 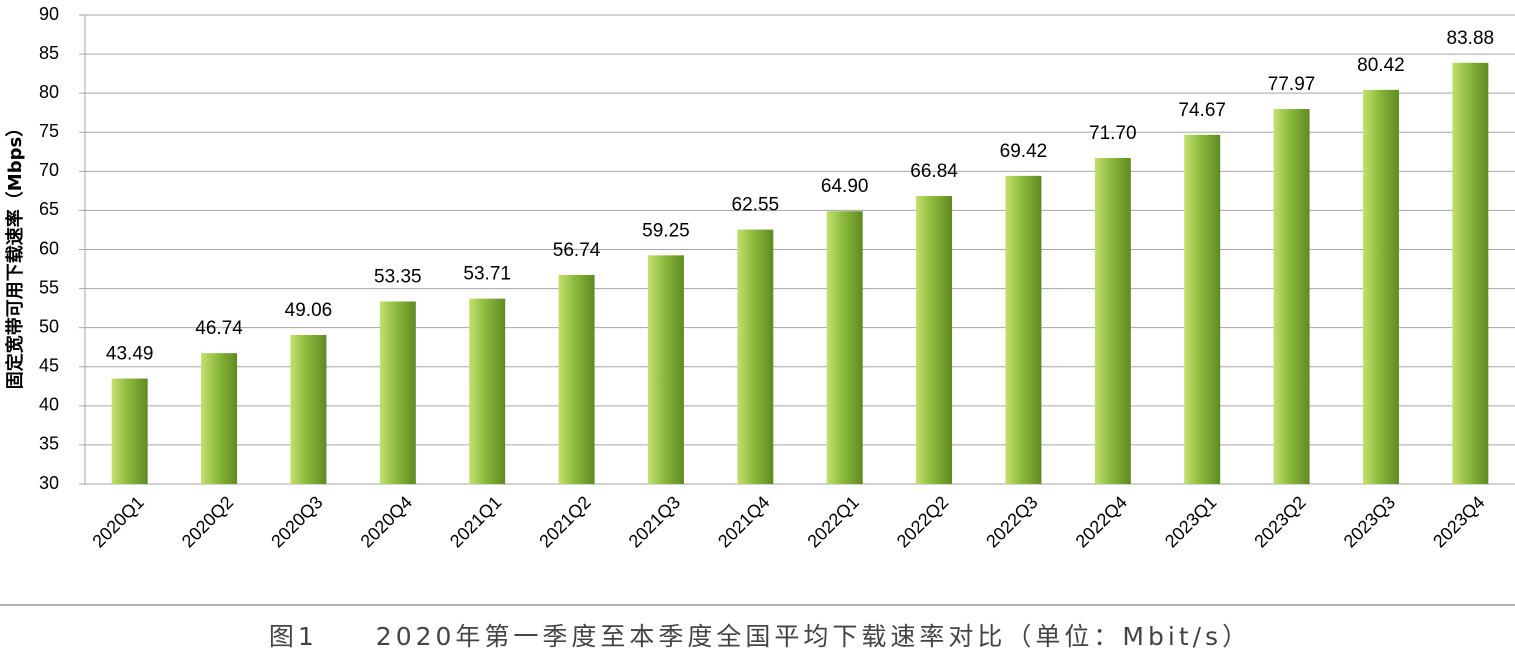 I want to click on y-tick-label: 60, so click(x=49, y=248).